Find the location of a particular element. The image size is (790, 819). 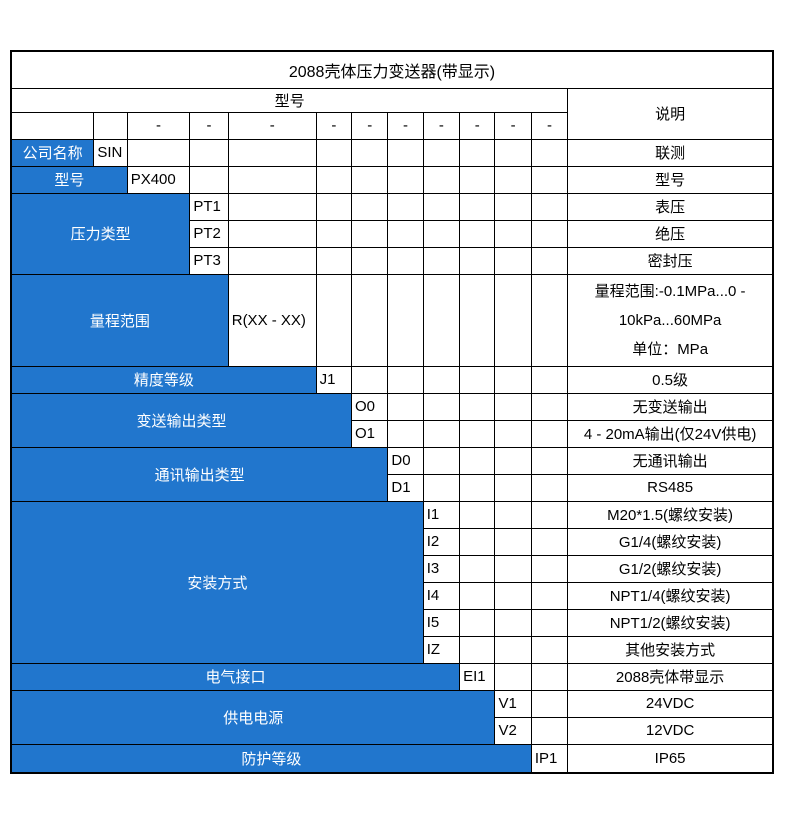

range-desc-line: 单位：MPa is located at coordinates (670, 349).